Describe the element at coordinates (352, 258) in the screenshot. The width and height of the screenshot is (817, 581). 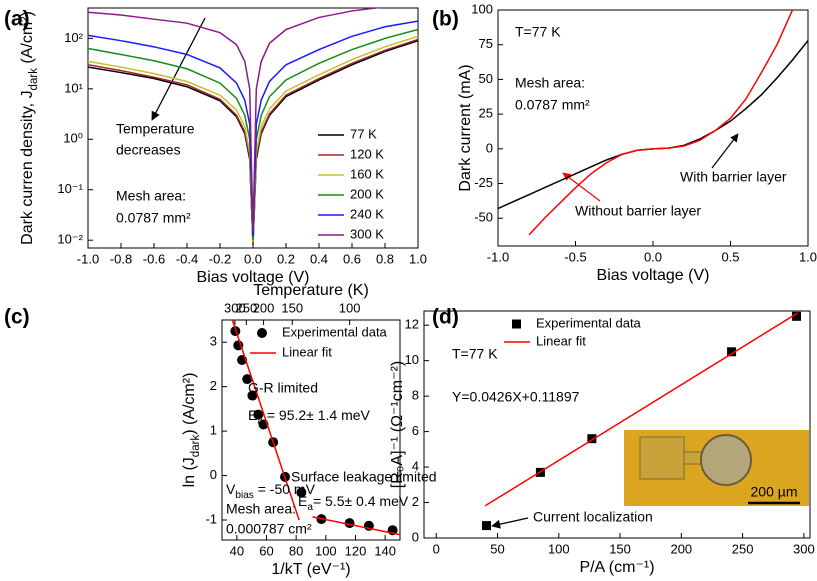
I see `x-tick-label: 0.6` at that location.